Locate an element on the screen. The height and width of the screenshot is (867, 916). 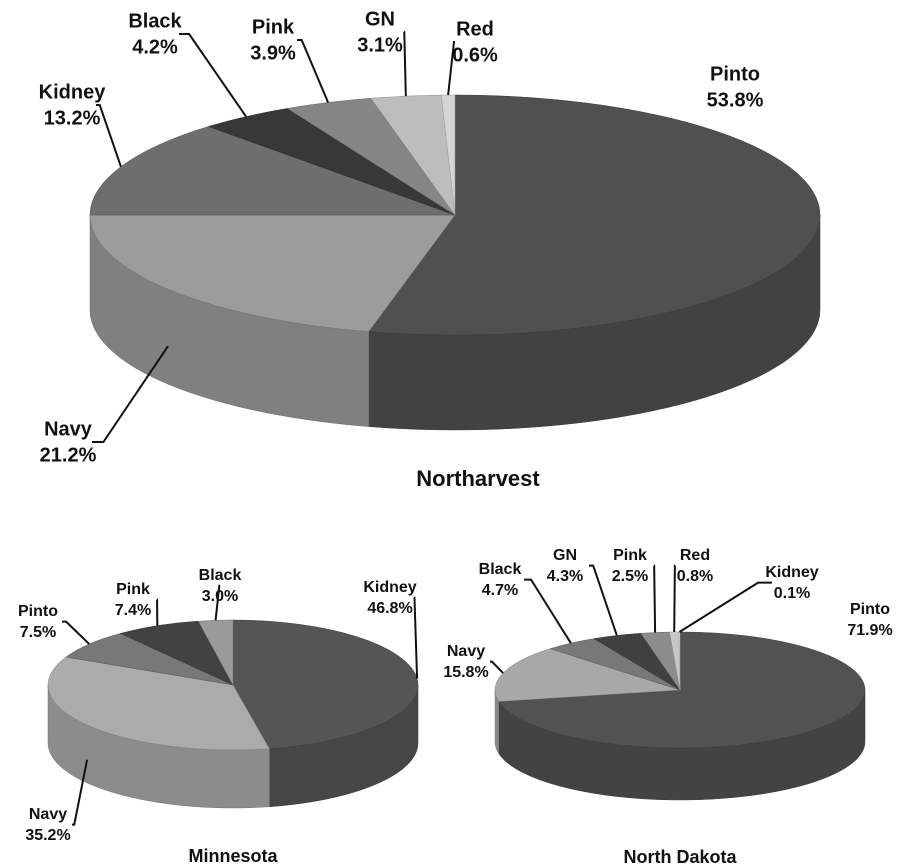
slice-value: 7.4% is located at coordinates (133, 610).